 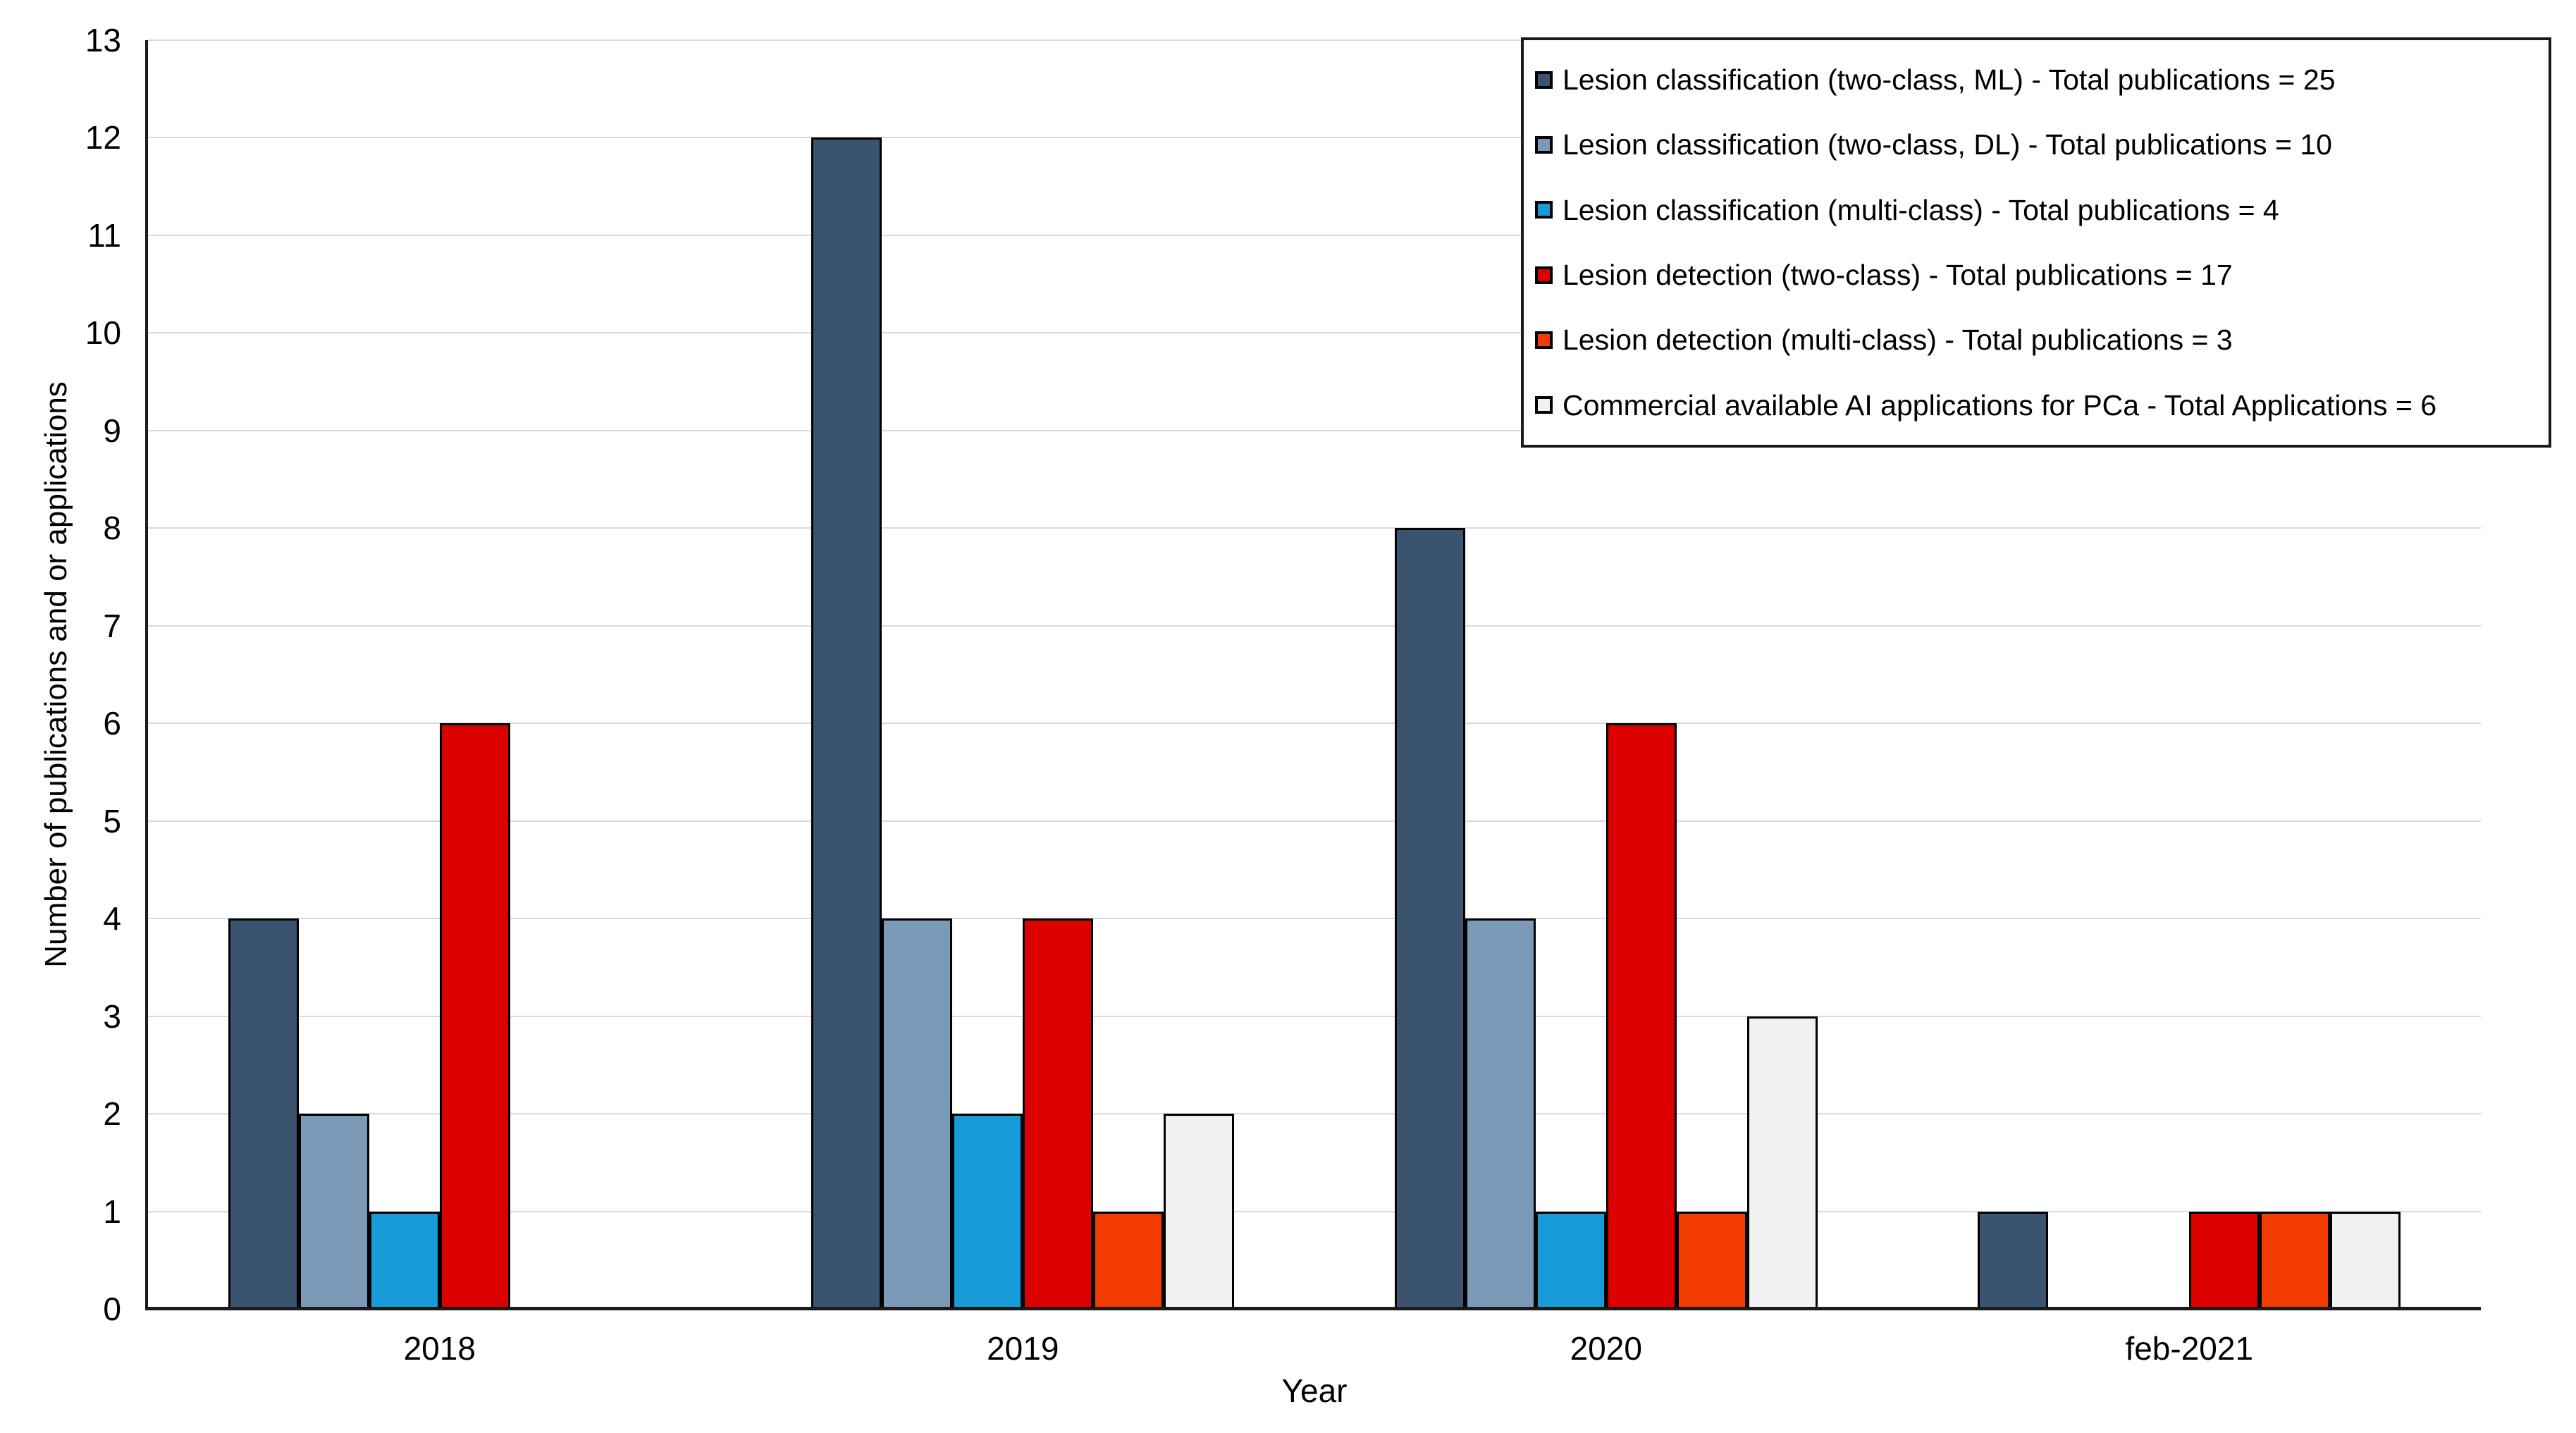 What do you see at coordinates (112, 430) in the screenshot?
I see `y-tick-label-9: 9` at bounding box center [112, 430].